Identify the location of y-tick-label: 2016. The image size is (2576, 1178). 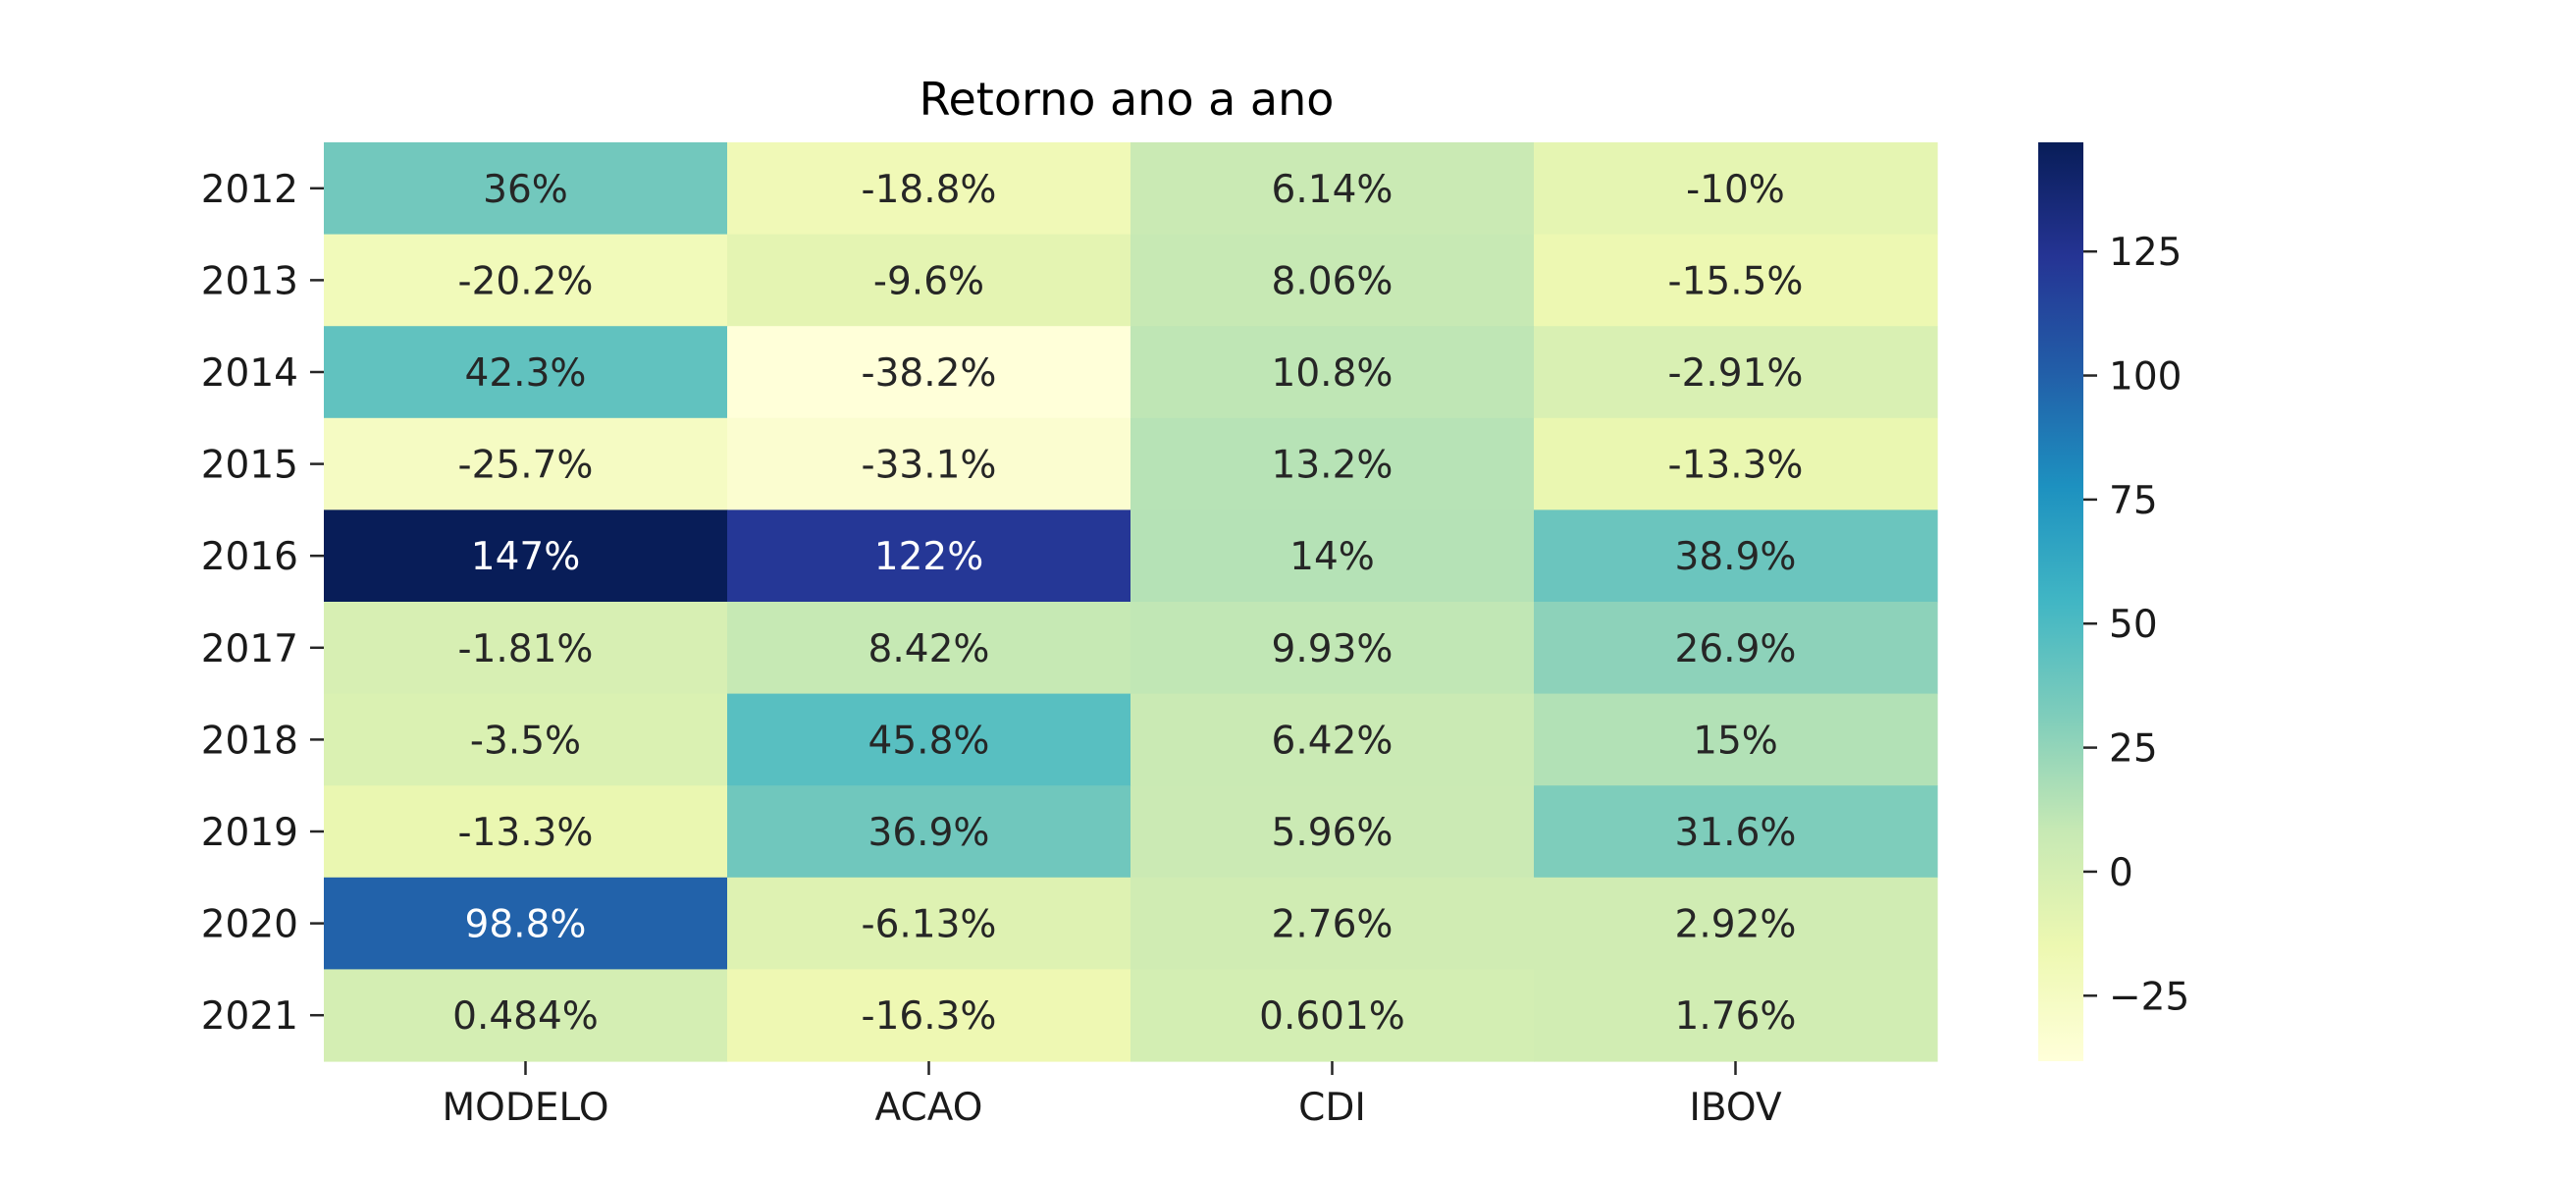
(249, 557).